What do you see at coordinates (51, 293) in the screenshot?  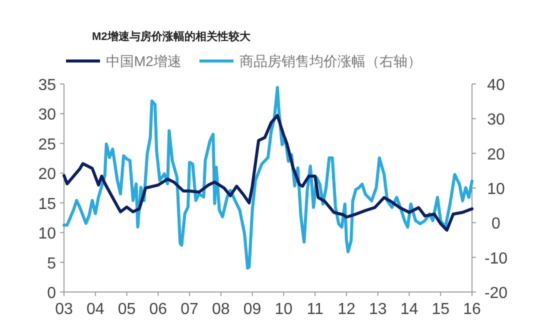 I see `ytick: 0` at bounding box center [51, 293].